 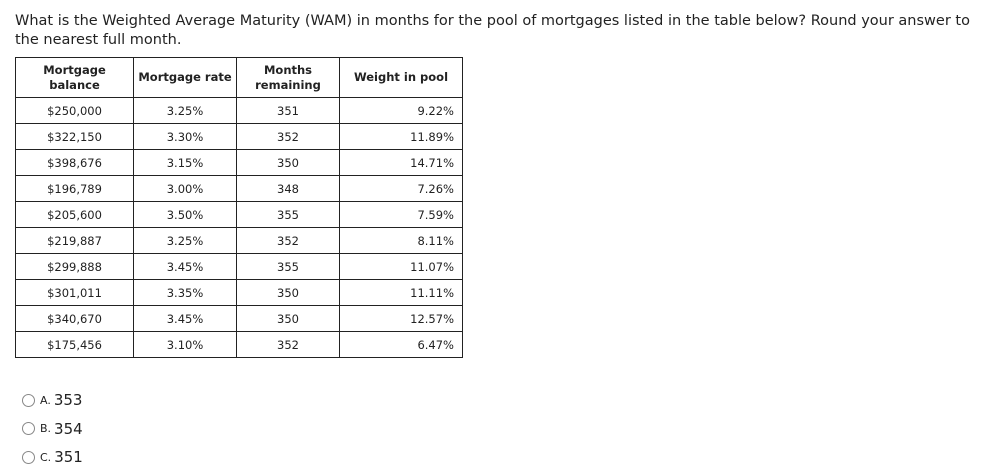 I want to click on table-cell: 11.11%, so click(x=401, y=292).